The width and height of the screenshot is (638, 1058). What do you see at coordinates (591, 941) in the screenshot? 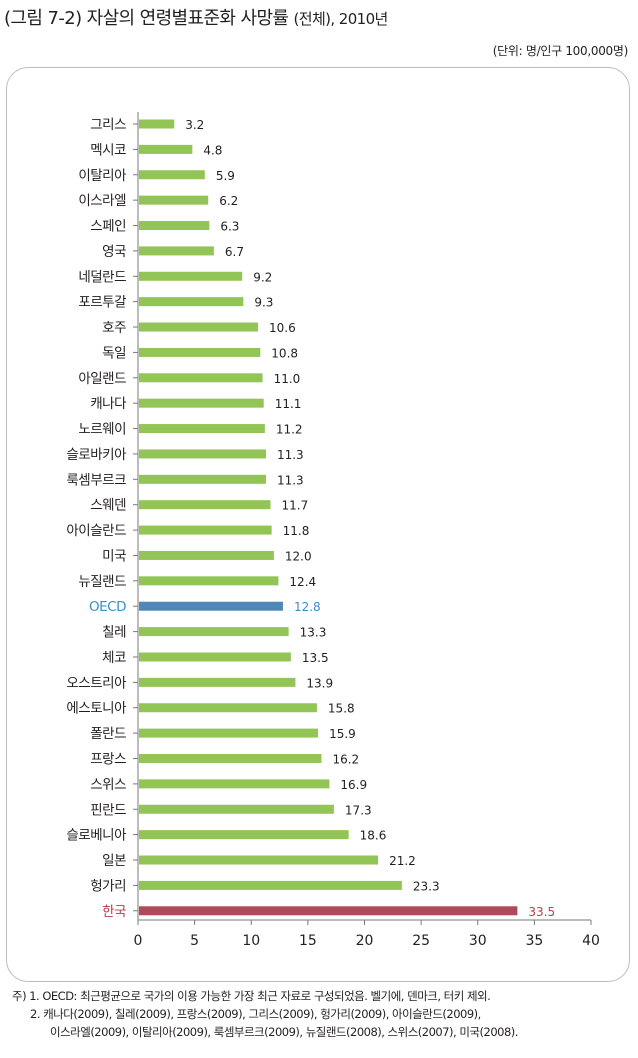
I see `x-tick-label: 40` at bounding box center [591, 941].